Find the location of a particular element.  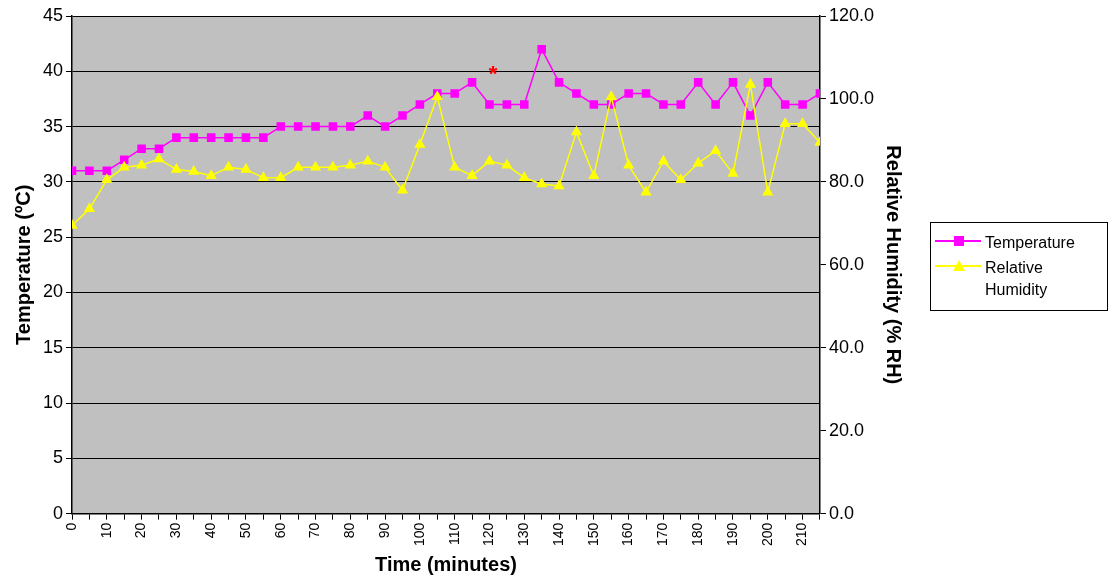

x-tick-label: 40 is located at coordinates (210, 530).